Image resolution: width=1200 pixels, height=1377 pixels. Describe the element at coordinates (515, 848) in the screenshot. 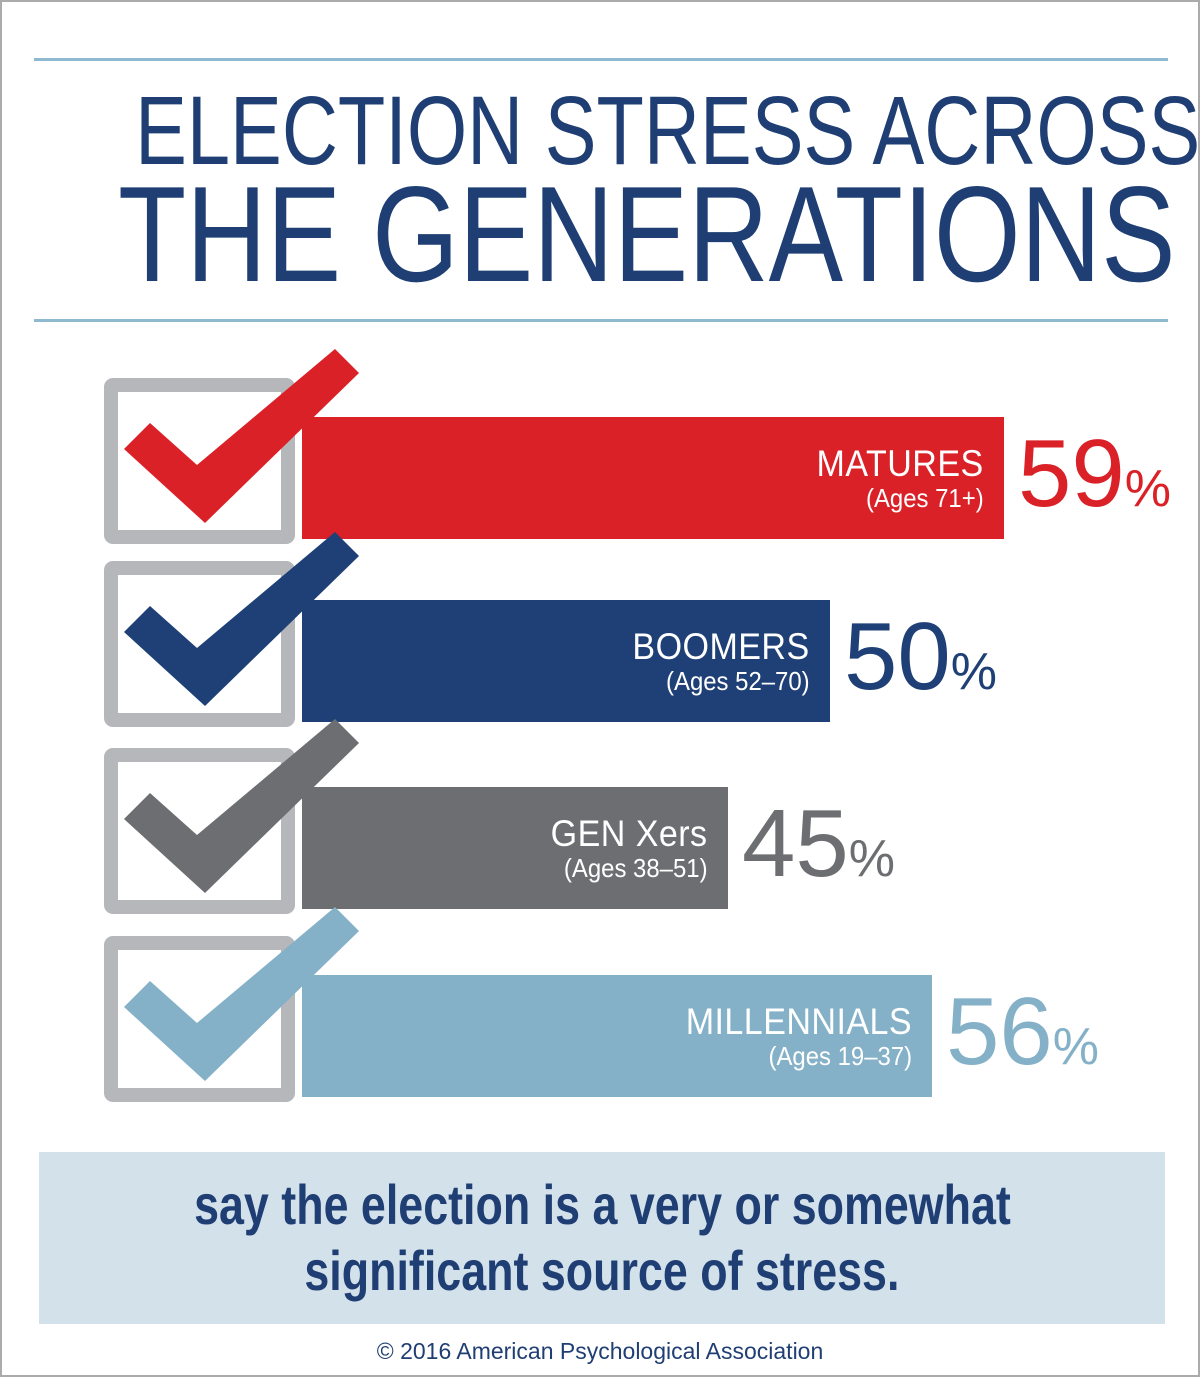

I see `bar: GEN Xers (Ages 38–51)` at that location.